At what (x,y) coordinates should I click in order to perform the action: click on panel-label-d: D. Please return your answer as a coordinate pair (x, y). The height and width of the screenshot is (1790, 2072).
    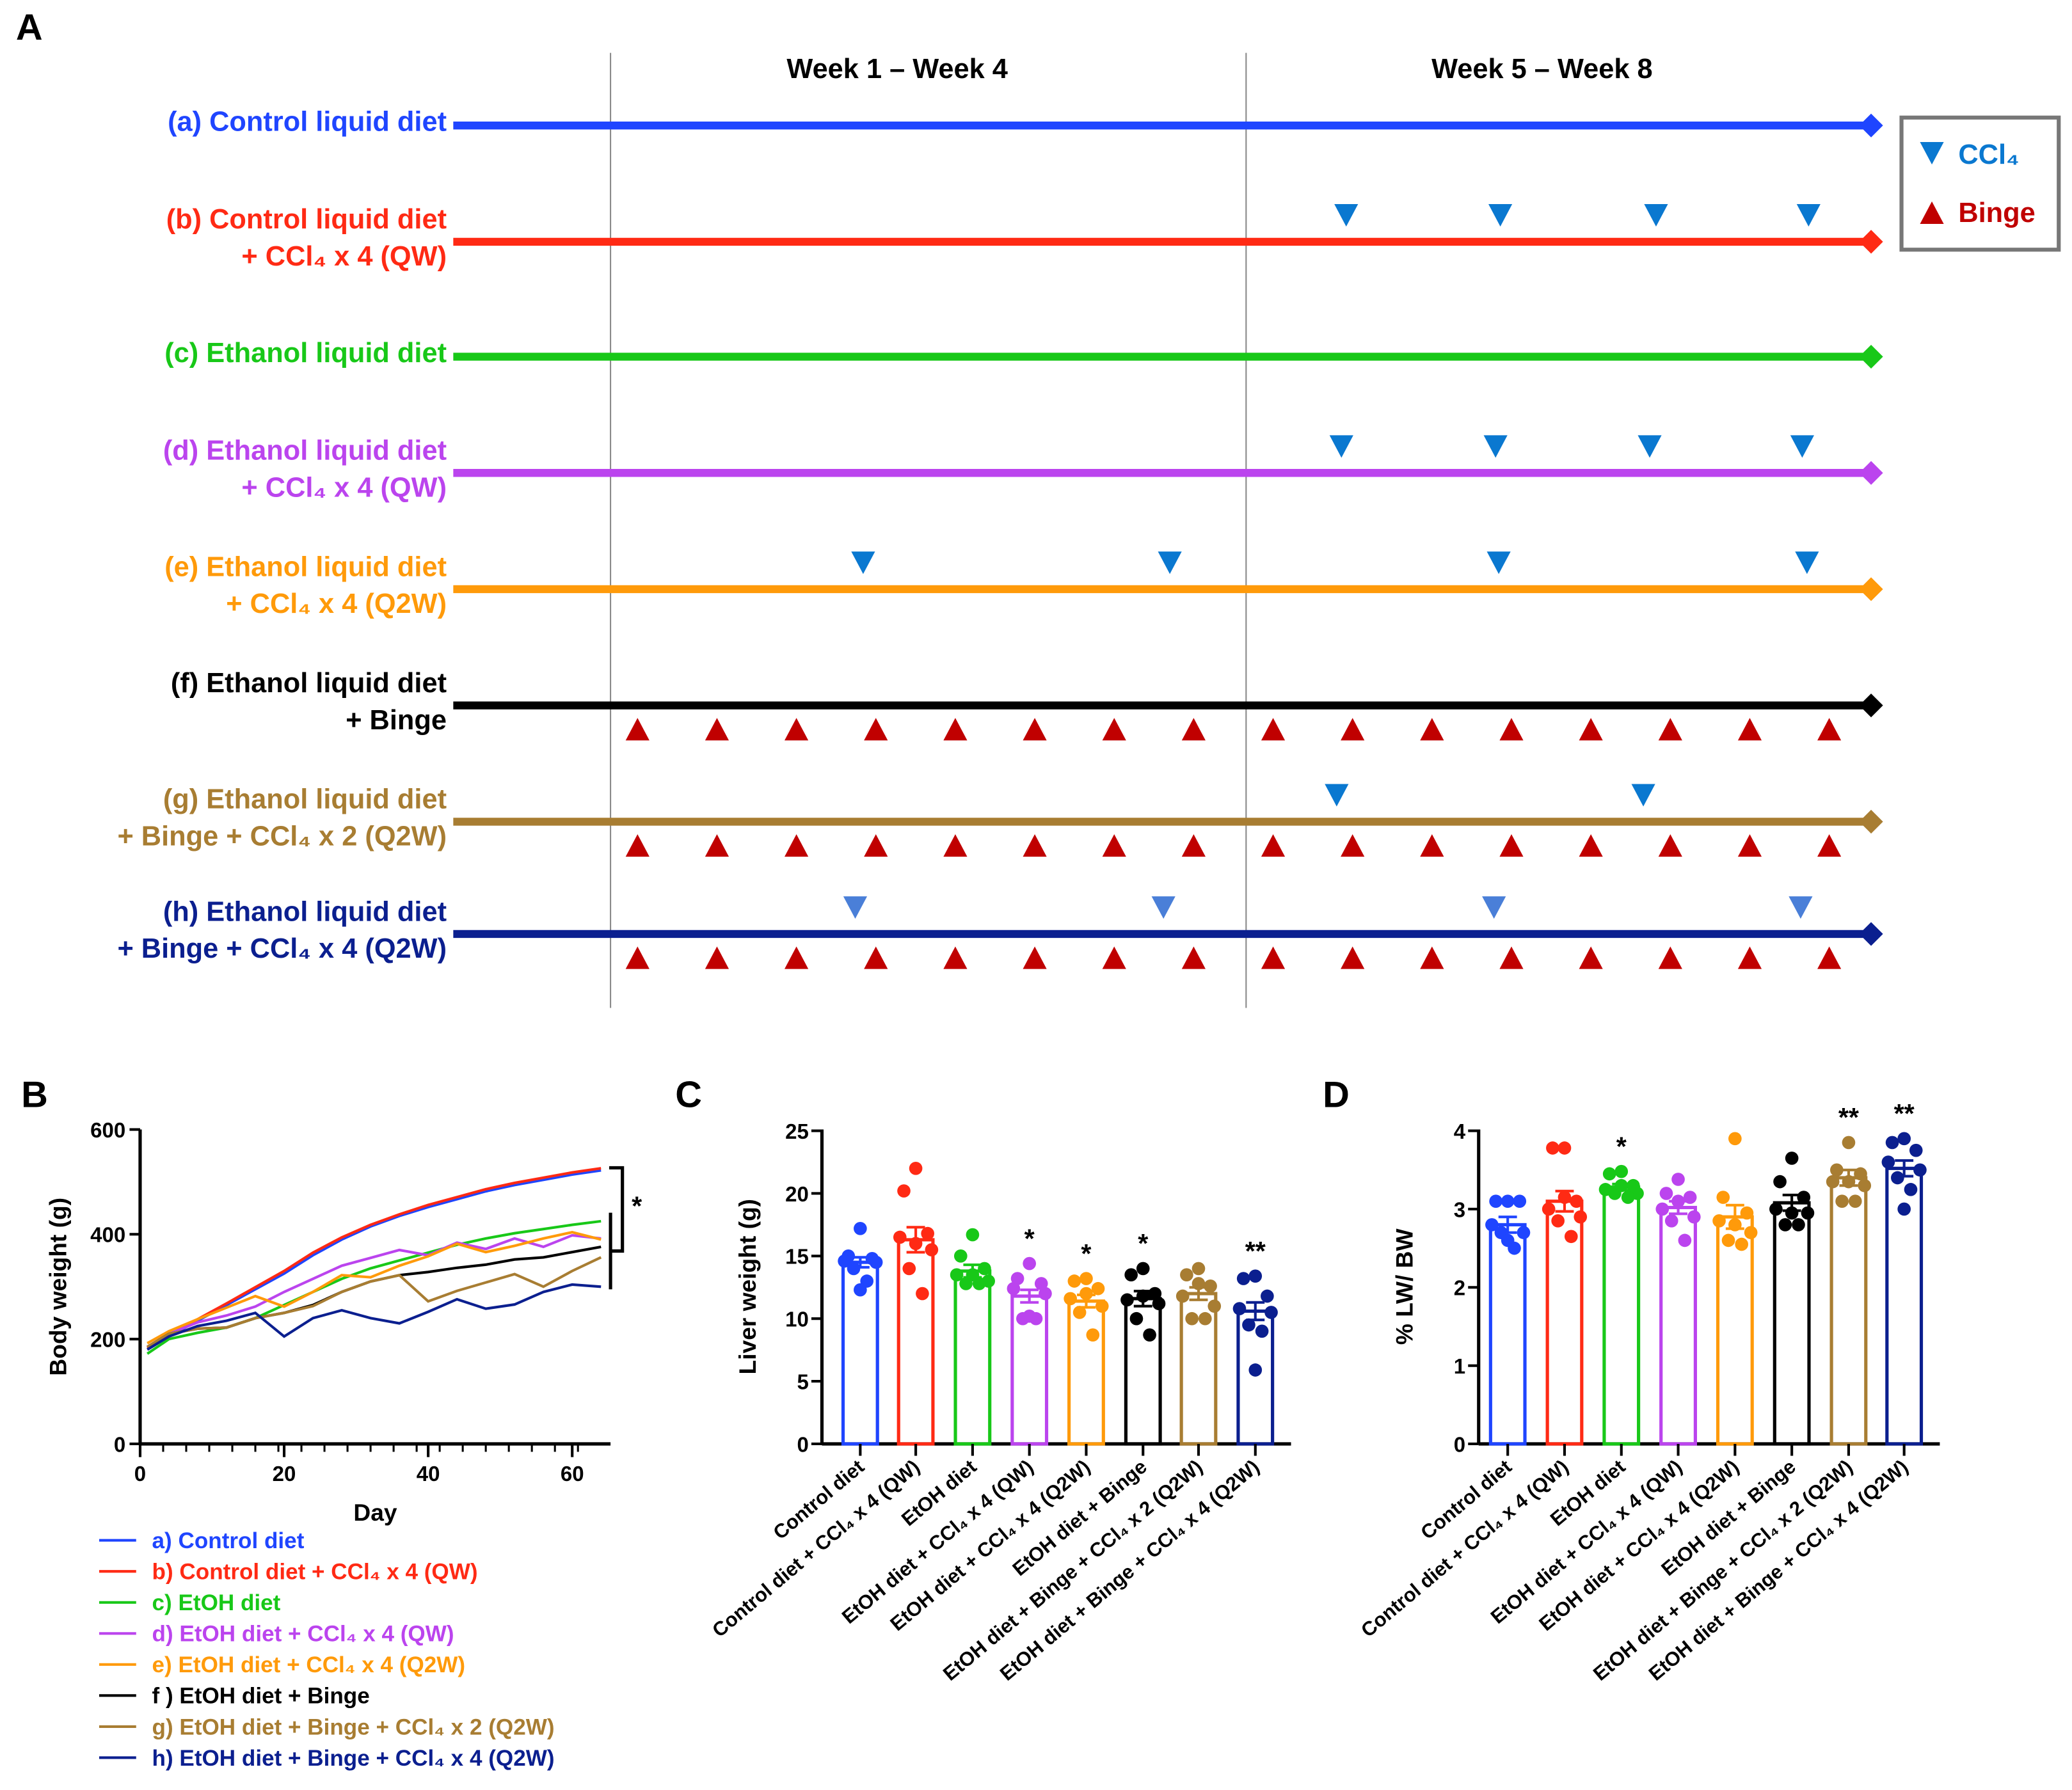
    Looking at the image, I should click on (1336, 1094).